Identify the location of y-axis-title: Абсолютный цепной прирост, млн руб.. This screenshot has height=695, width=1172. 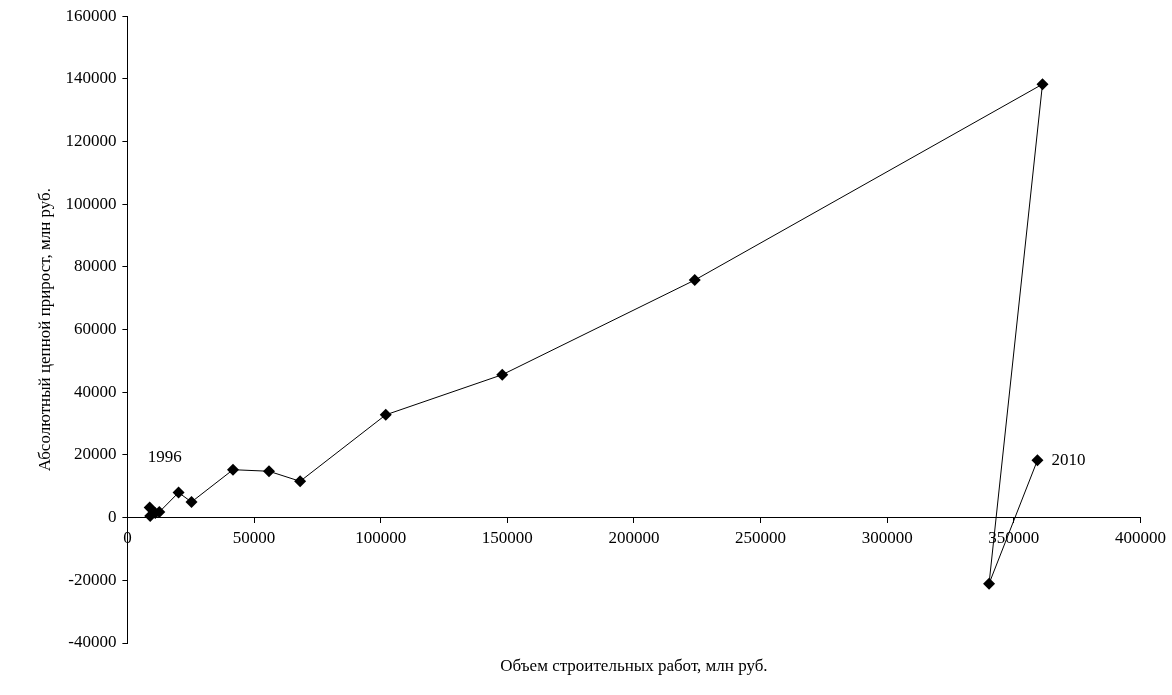
(44, 330).